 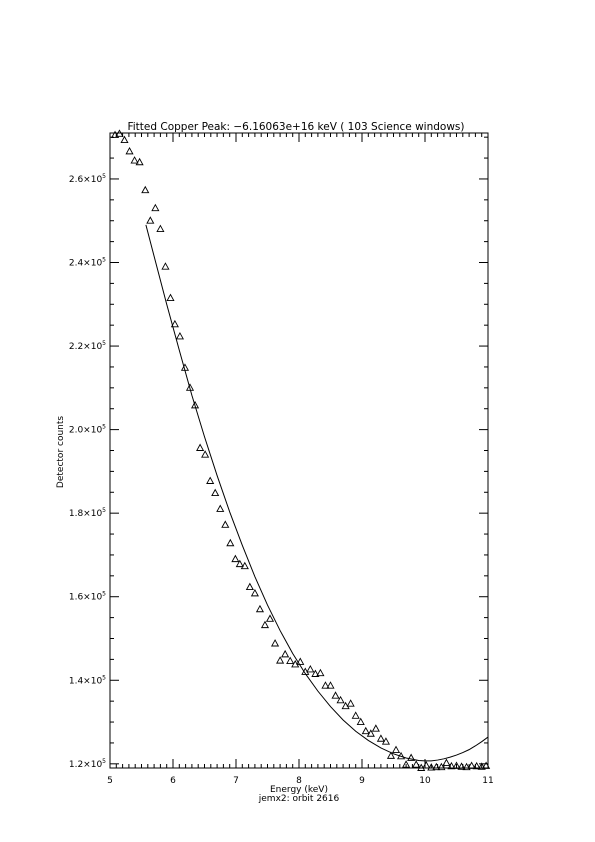 What do you see at coordinates (87, 346) in the screenshot?
I see `y-tick-label: 2.2×10⁵` at bounding box center [87, 346].